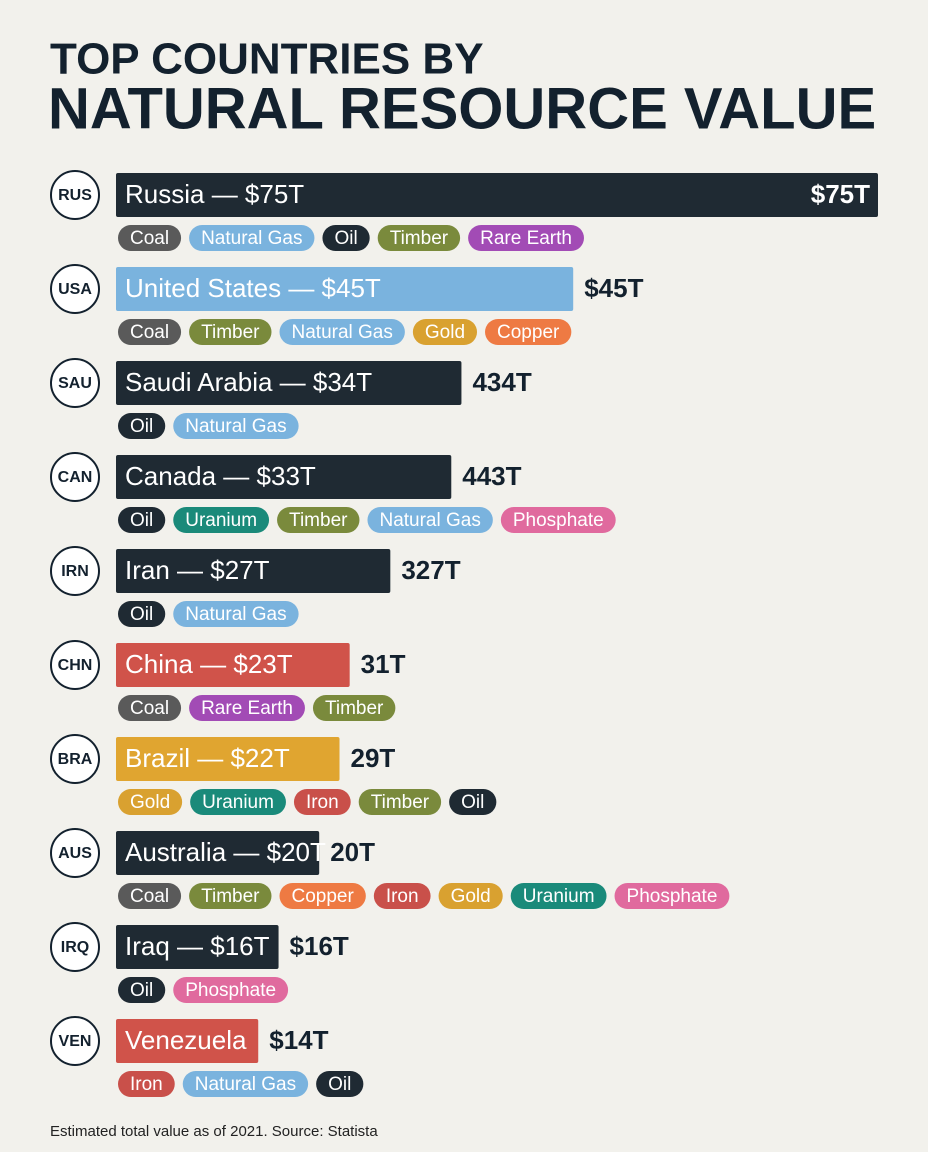 The image size is (928, 1152). What do you see at coordinates (75, 759) in the screenshot?
I see `country-code: BRA` at bounding box center [75, 759].